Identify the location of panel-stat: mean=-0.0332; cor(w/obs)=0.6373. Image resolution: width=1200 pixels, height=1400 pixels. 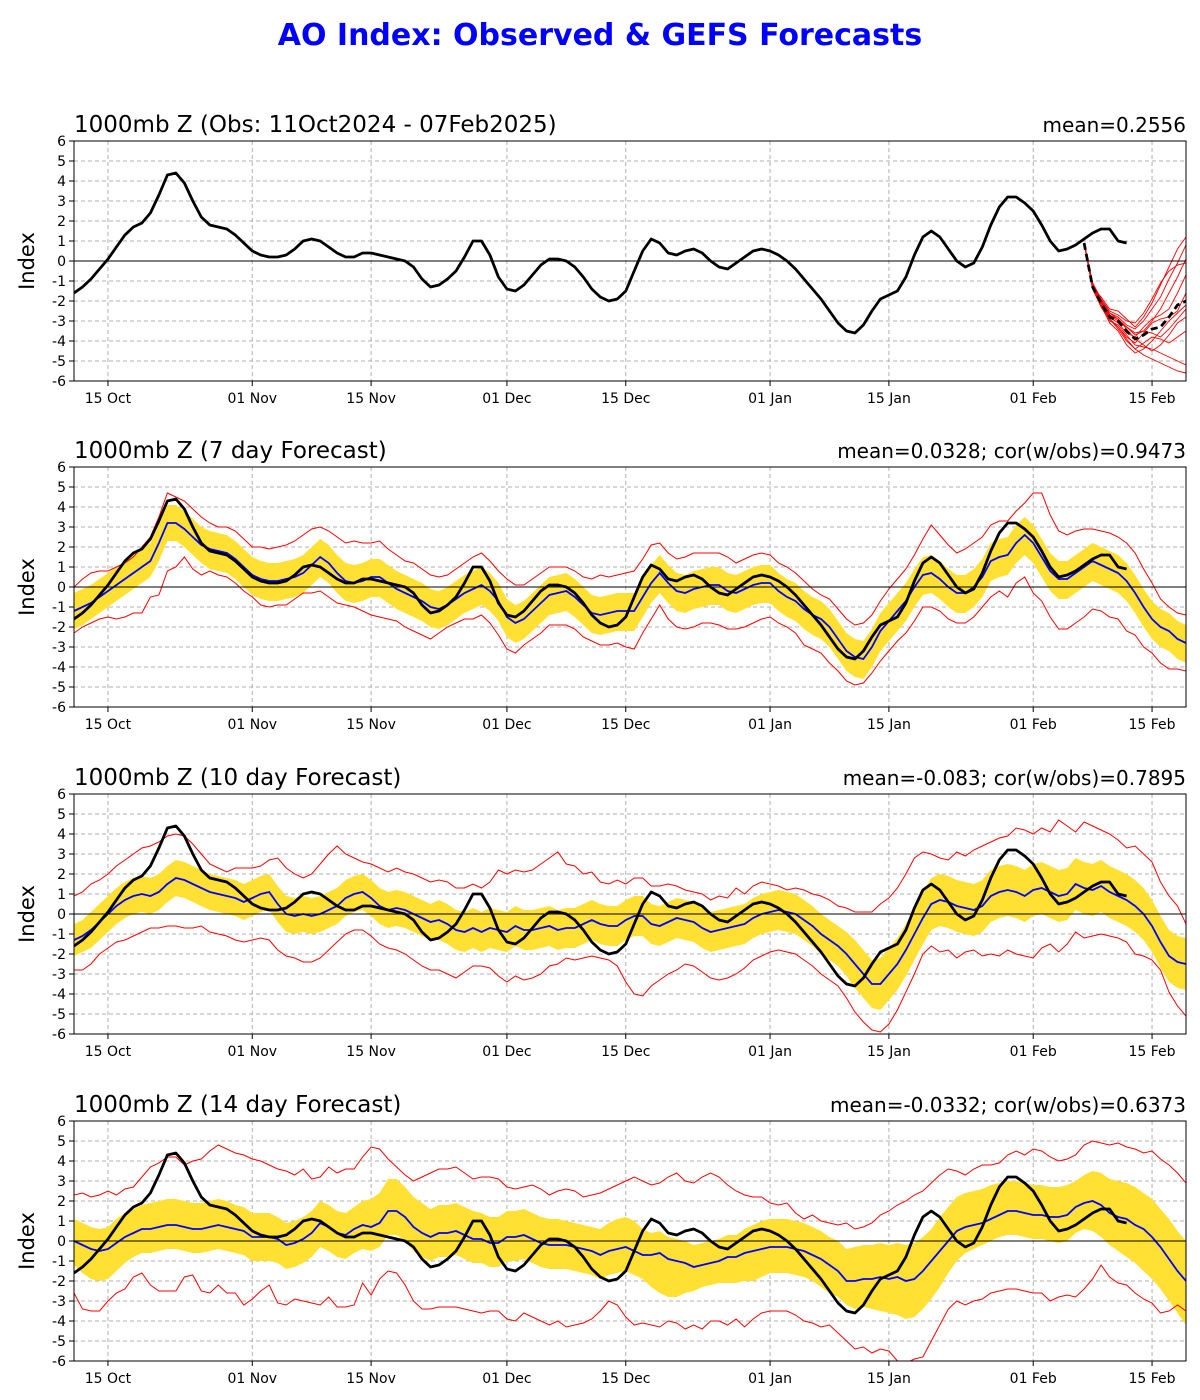
(1008, 1105).